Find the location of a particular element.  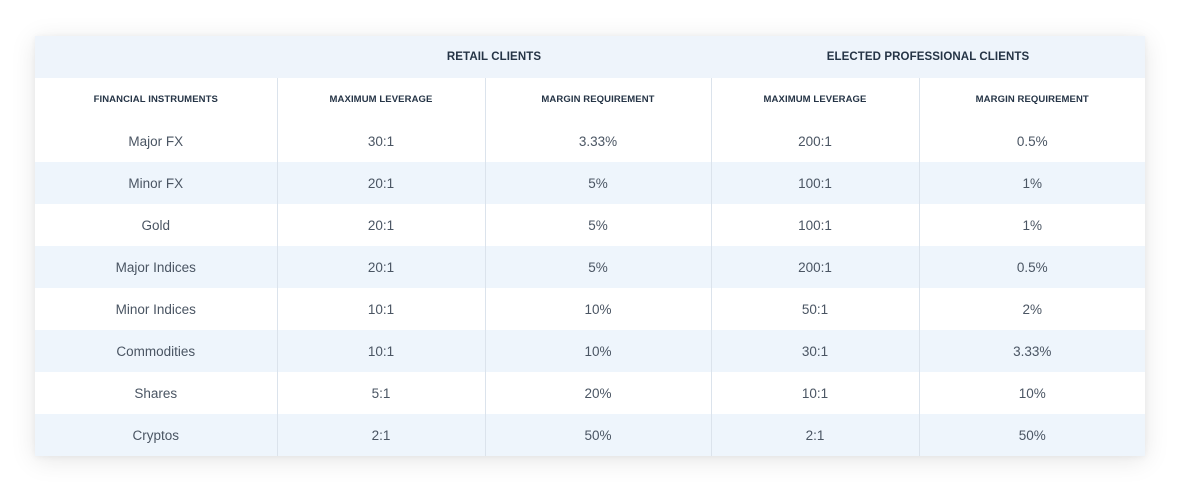

retail-leverage-cell: 30:1 is located at coordinates (380, 141).